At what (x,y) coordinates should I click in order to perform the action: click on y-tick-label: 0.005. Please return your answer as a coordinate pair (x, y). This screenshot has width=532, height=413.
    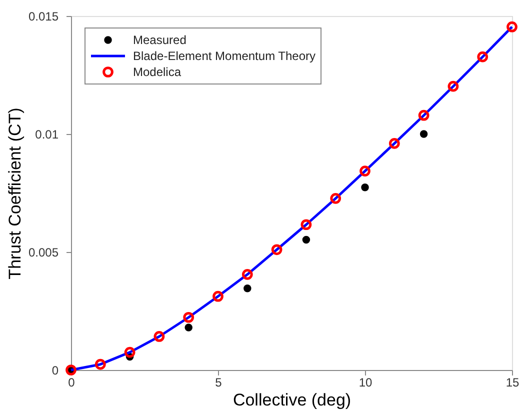
    Looking at the image, I should click on (43, 253).